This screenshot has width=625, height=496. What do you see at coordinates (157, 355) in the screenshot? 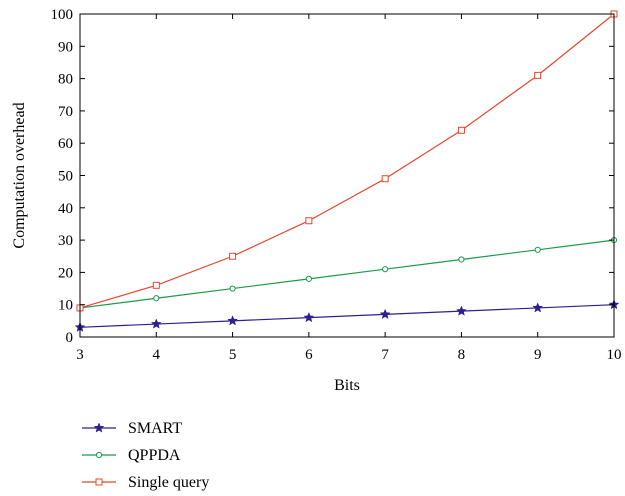
I see `x-tick-label: 4` at bounding box center [157, 355].